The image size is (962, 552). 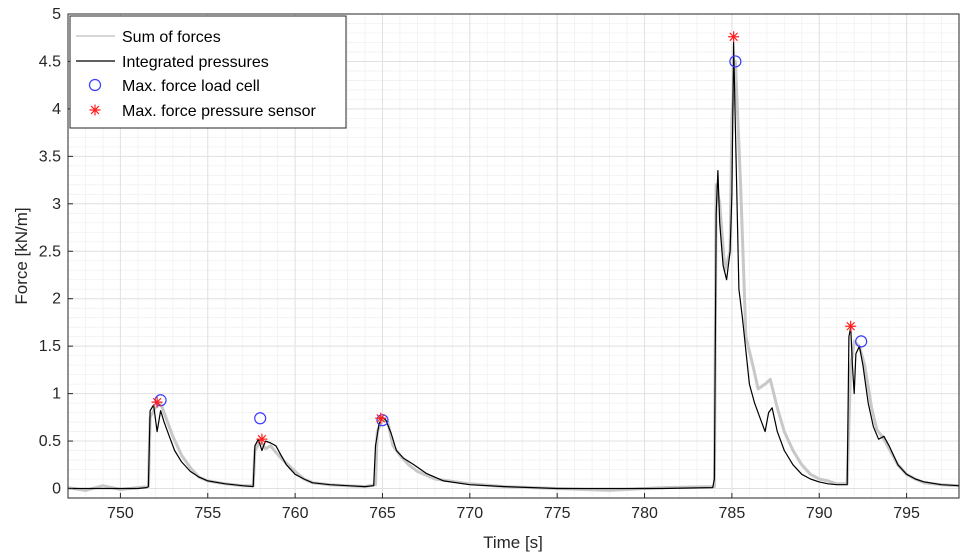 What do you see at coordinates (557, 513) in the screenshot?
I see `x-tick-label: 775` at bounding box center [557, 513].